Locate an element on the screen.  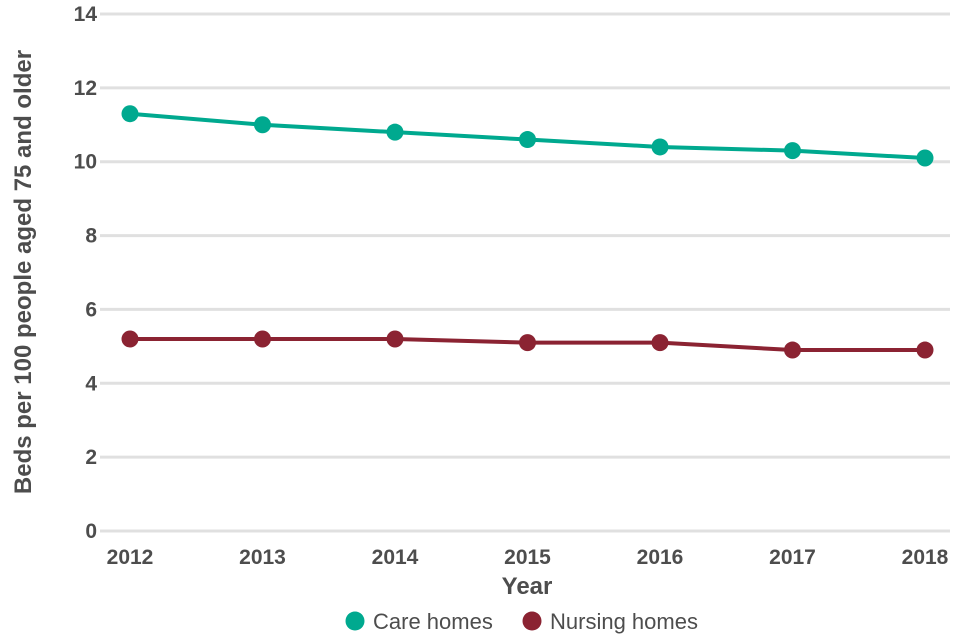
x-axis-title: Year is located at coordinates (527, 586).